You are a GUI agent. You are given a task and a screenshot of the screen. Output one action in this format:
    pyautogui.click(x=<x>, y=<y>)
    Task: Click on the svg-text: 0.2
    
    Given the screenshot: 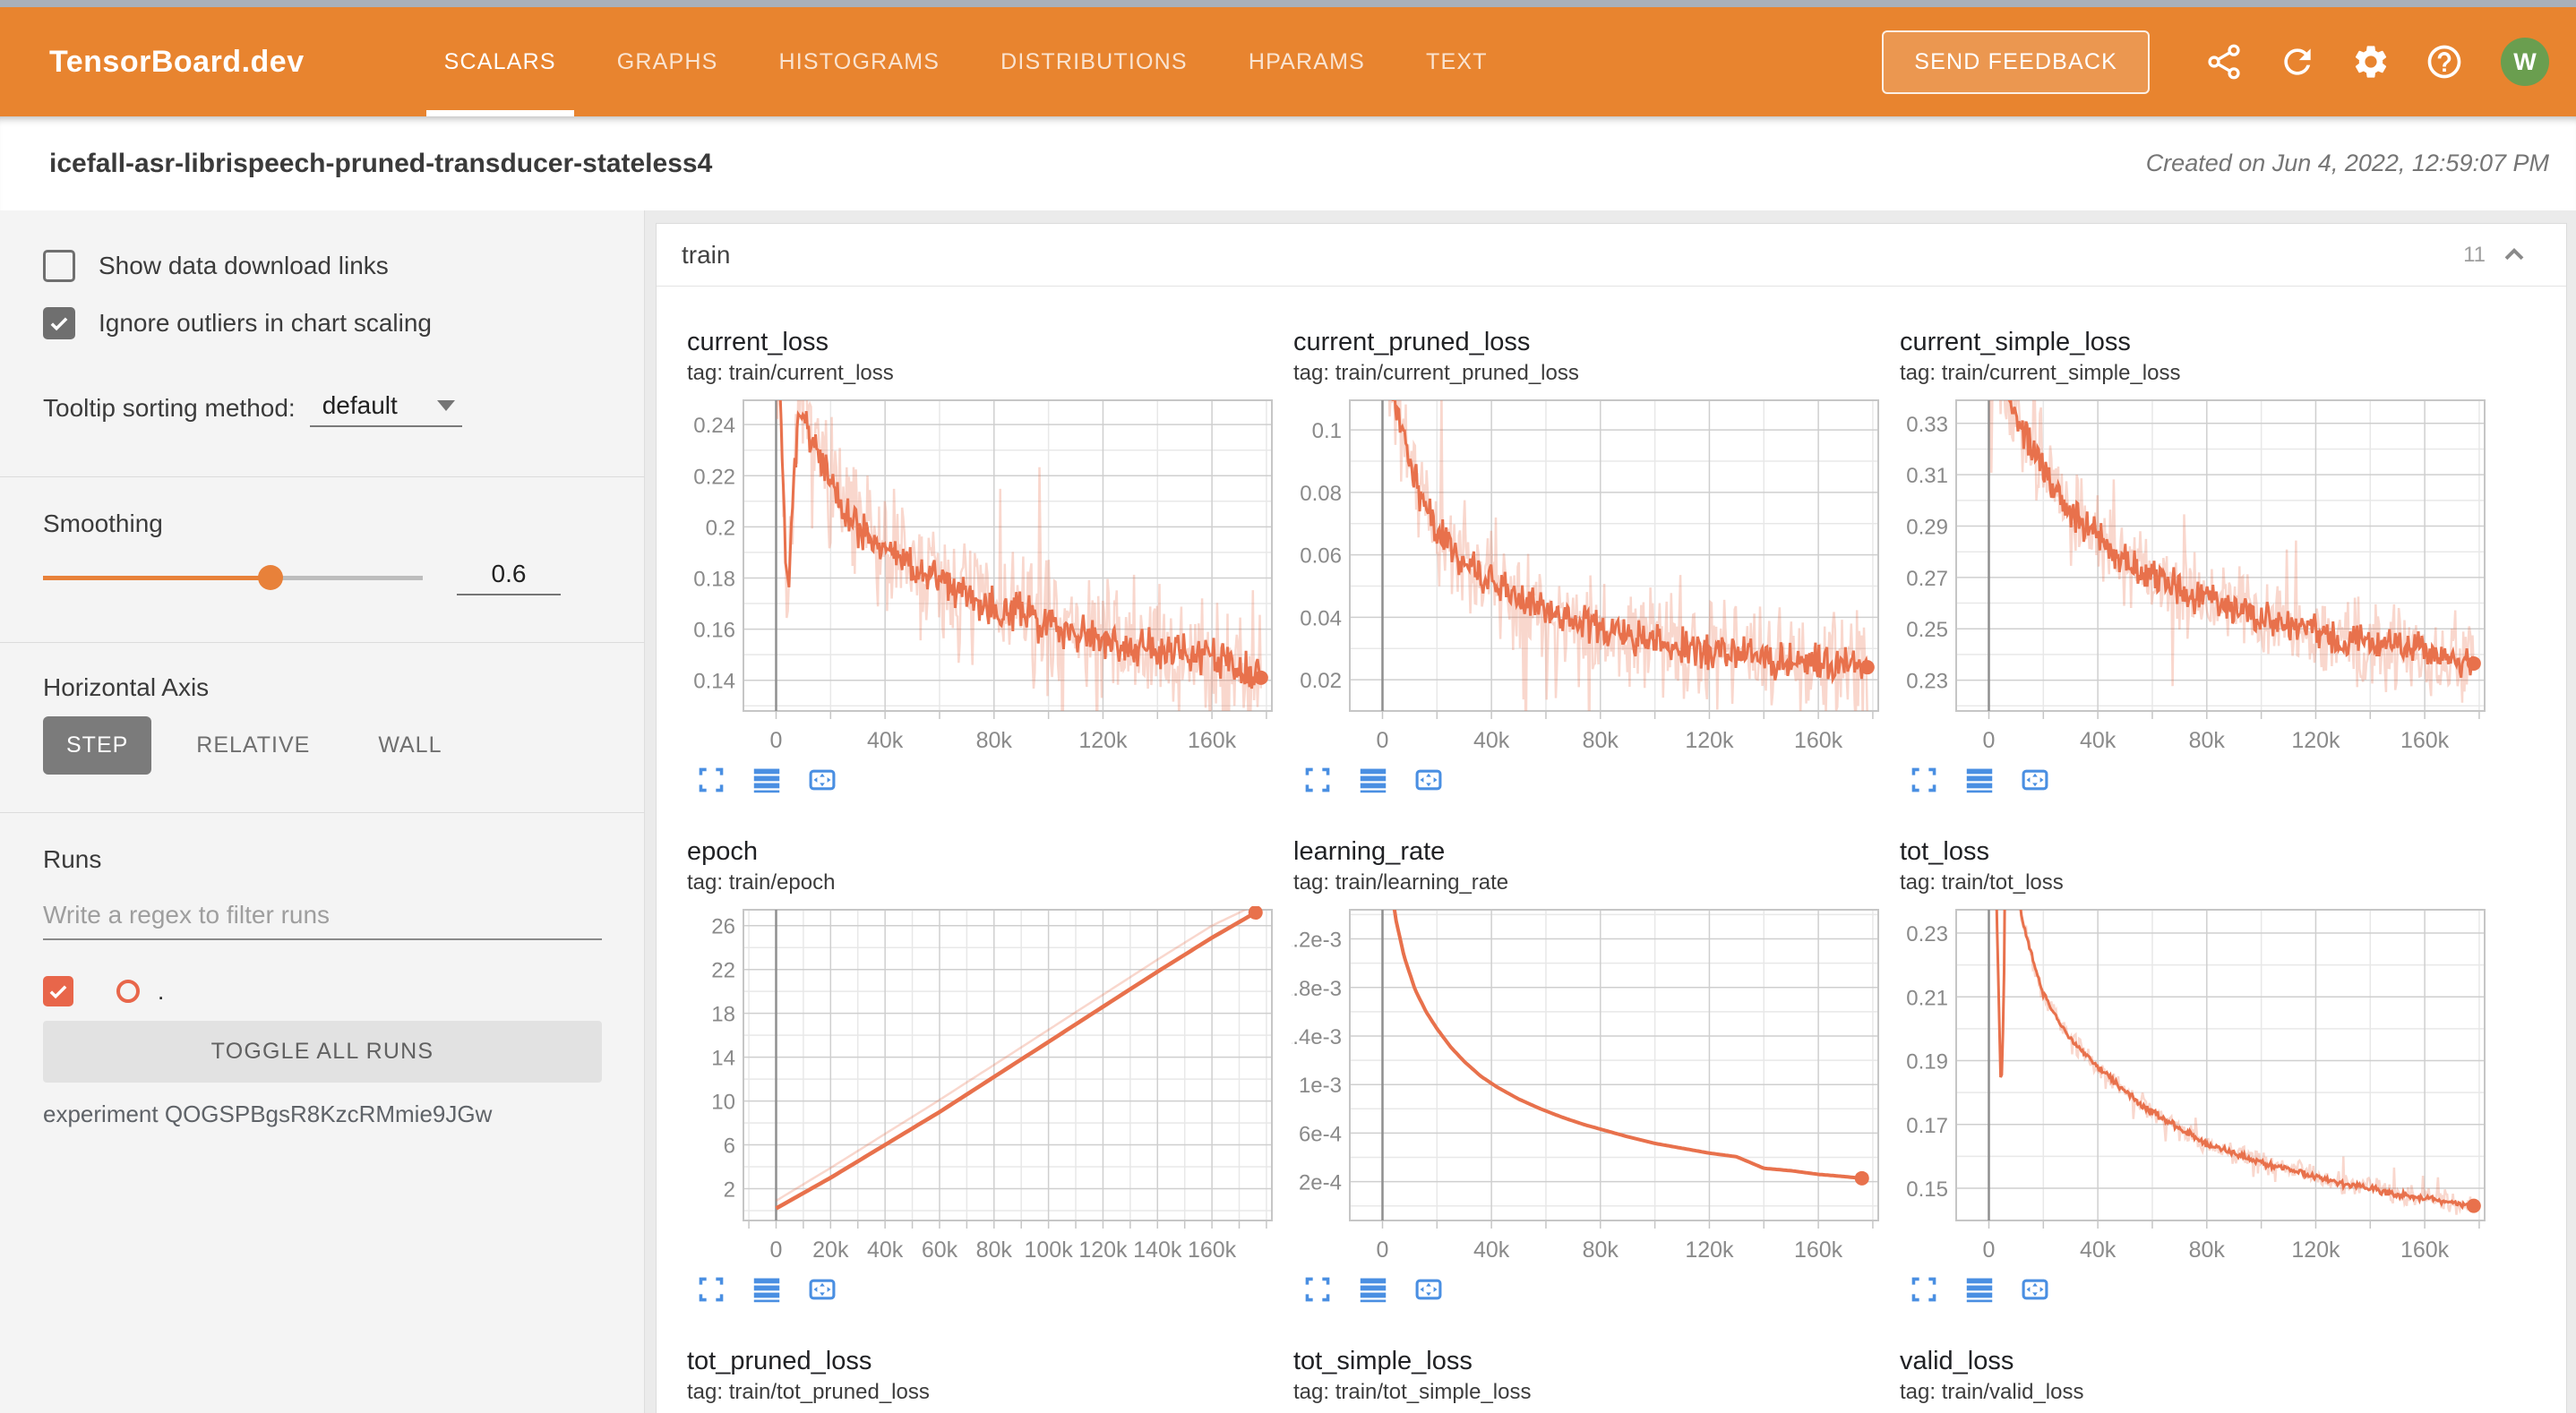 What is the action you would take?
    pyautogui.click(x=720, y=528)
    